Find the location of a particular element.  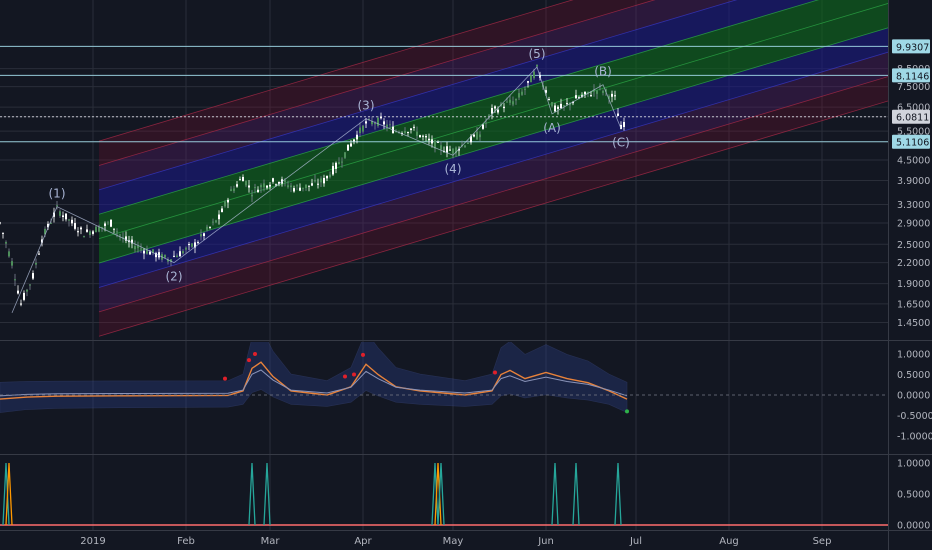

time-tick-label: Sep is located at coordinates (822, 541).